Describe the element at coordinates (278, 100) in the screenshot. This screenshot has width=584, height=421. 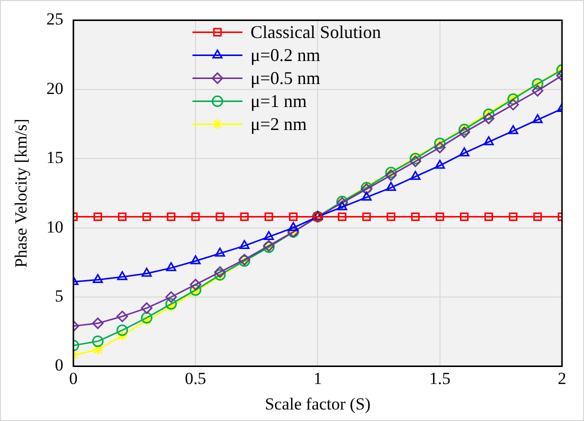
I see `legend-label: μ=1 nm` at that location.